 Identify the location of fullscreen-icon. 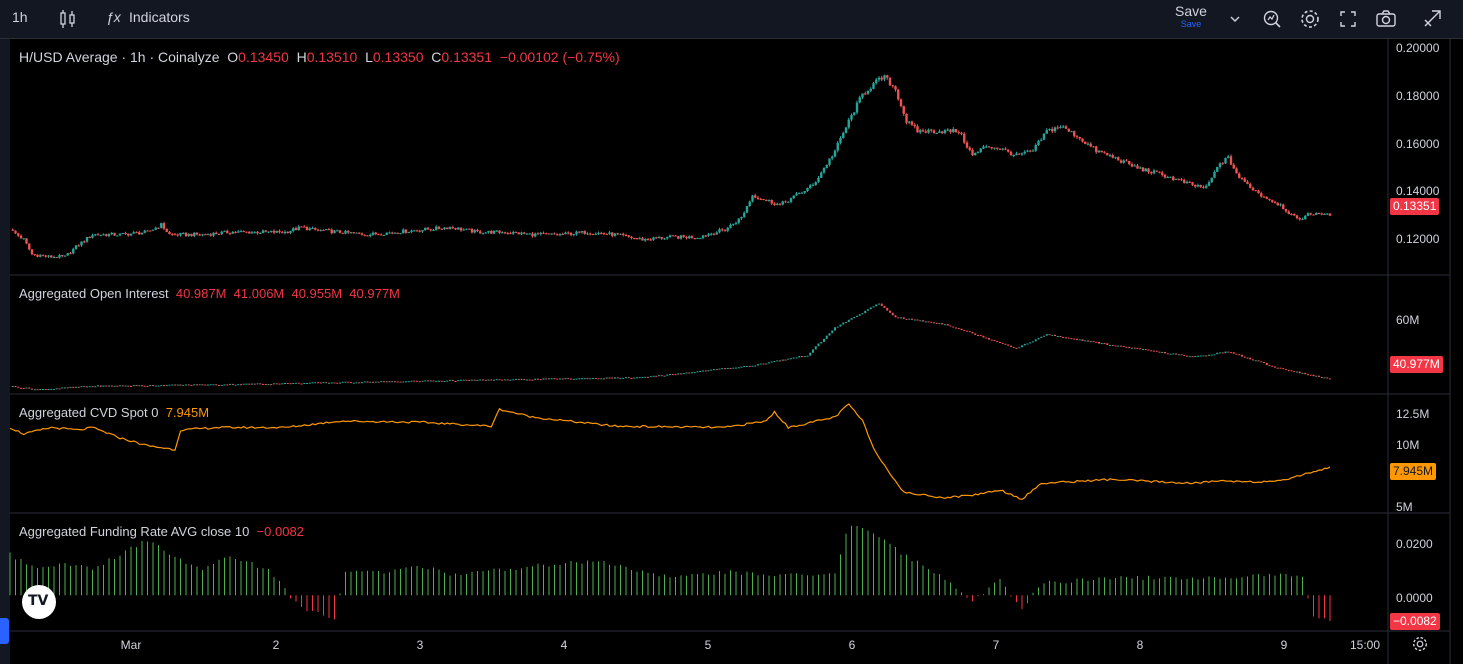
(1348, 19).